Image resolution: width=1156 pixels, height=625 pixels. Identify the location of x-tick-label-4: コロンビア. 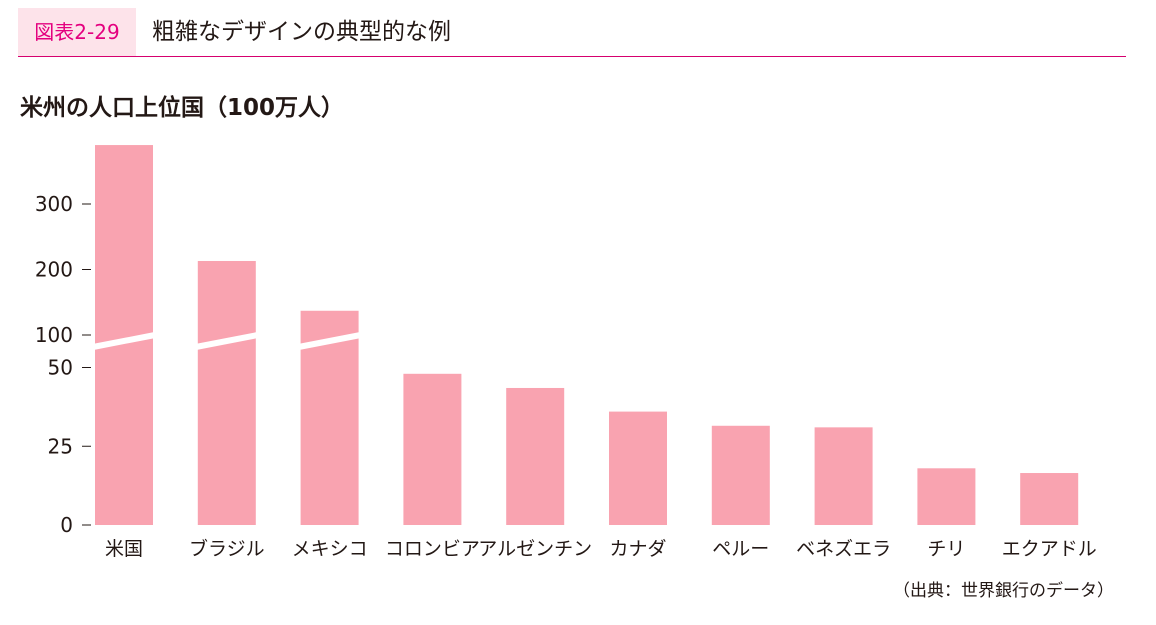
(432, 549).